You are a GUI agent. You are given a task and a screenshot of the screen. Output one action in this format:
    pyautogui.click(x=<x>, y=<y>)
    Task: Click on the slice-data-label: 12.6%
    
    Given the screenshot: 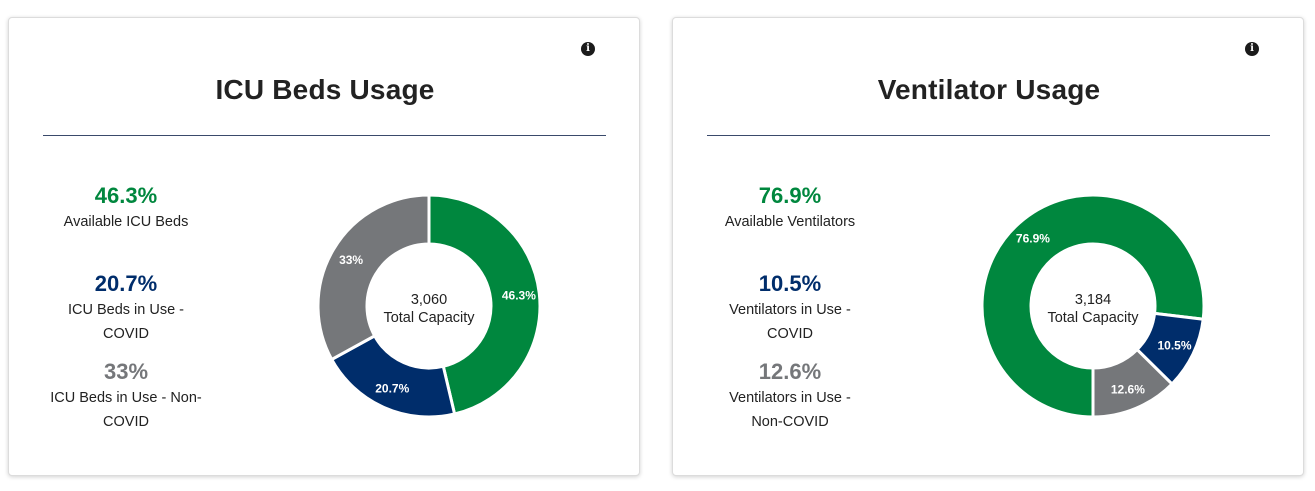 What is the action you would take?
    pyautogui.click(x=1128, y=390)
    